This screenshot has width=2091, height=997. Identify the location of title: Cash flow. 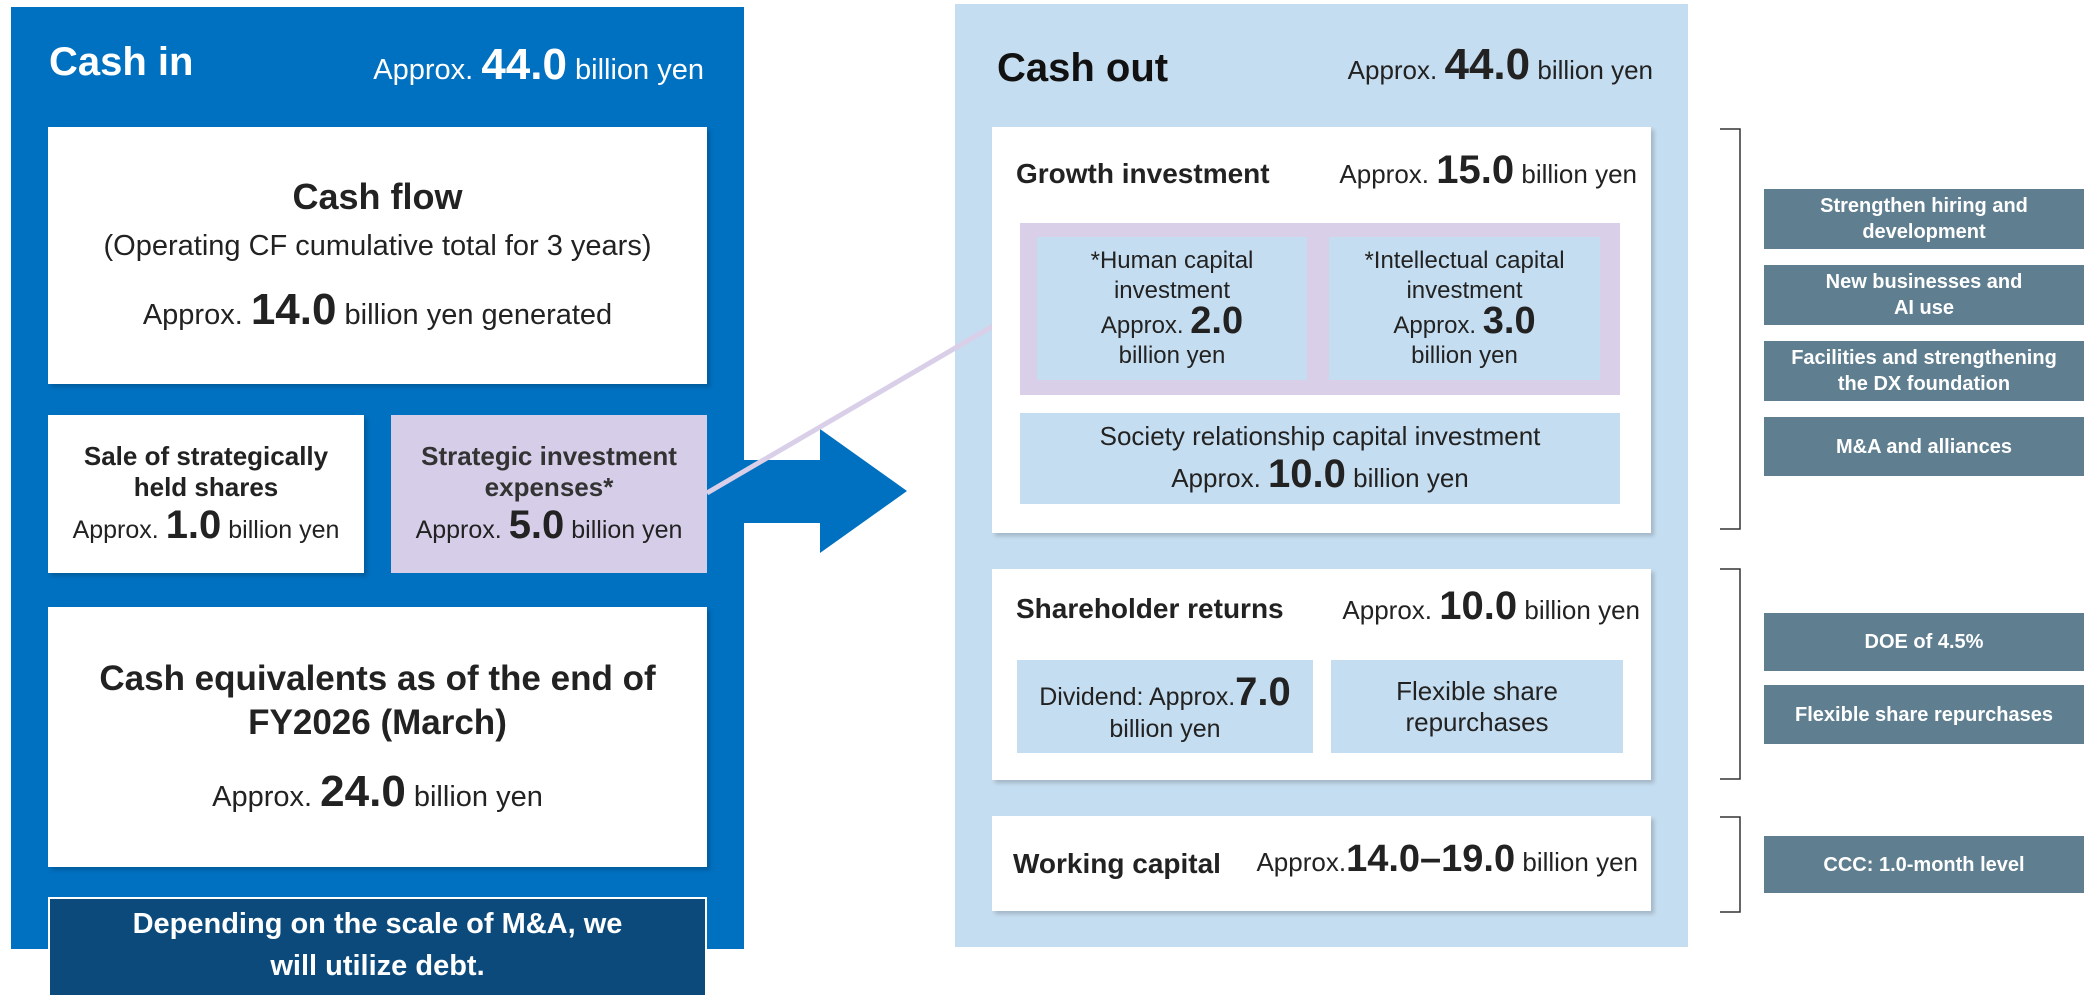
(377, 196).